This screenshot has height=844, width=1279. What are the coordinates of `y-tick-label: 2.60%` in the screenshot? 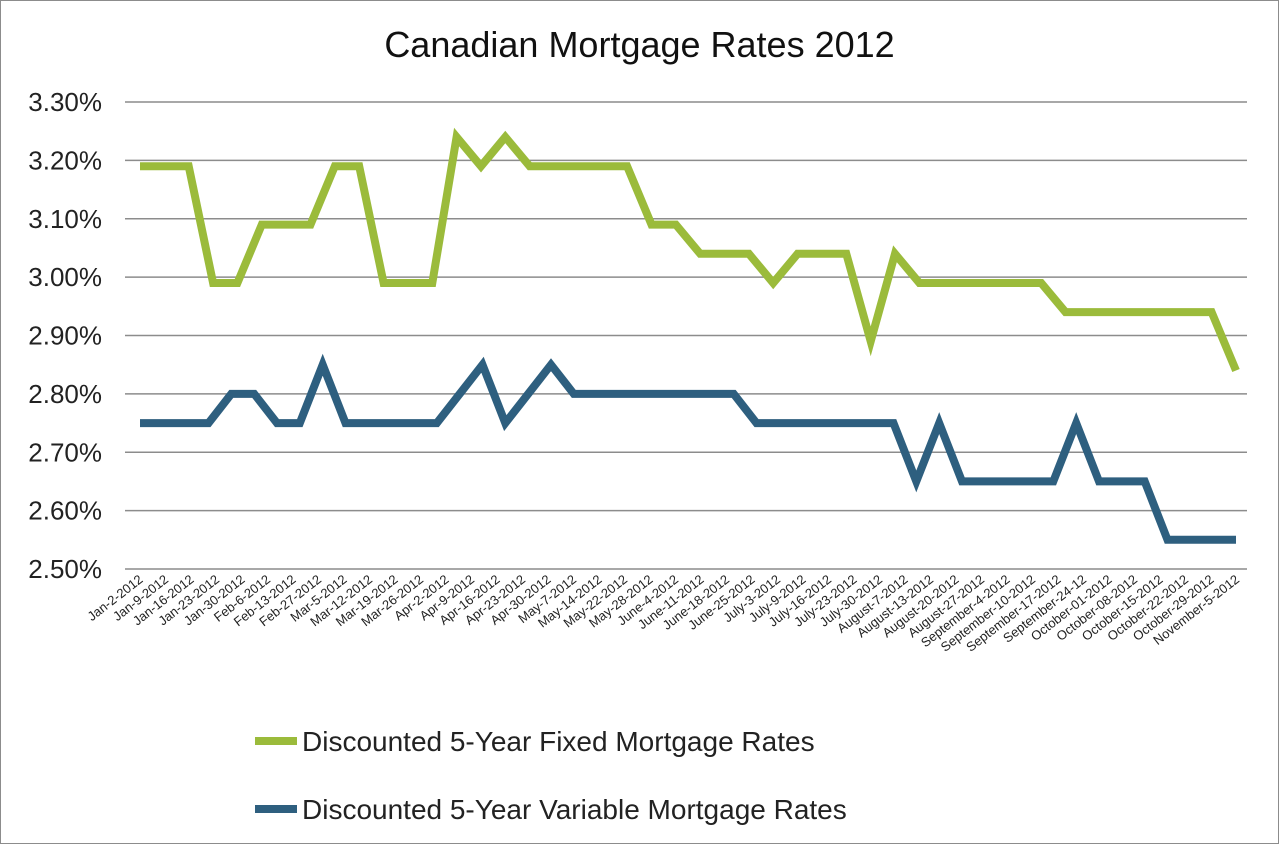 It's located at (65, 511).